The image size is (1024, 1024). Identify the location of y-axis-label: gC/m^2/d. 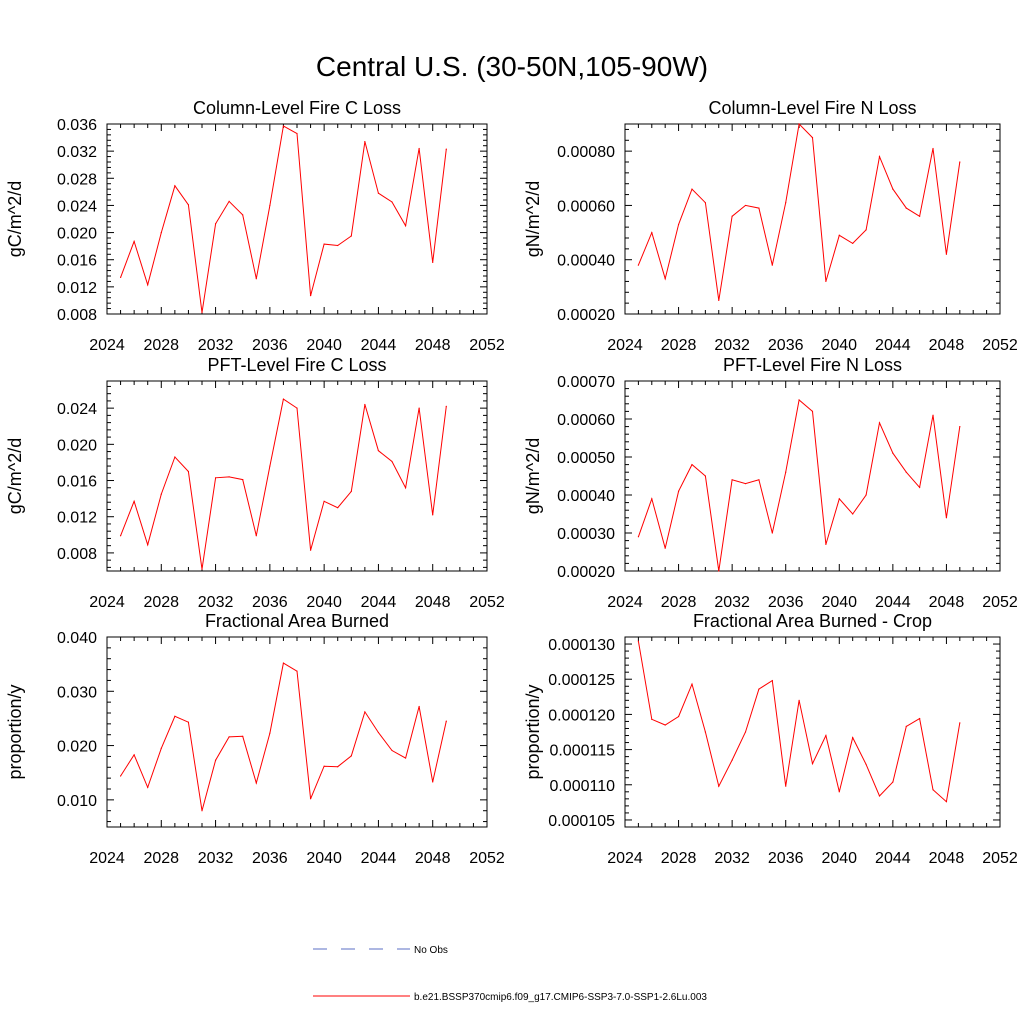
(15, 476).